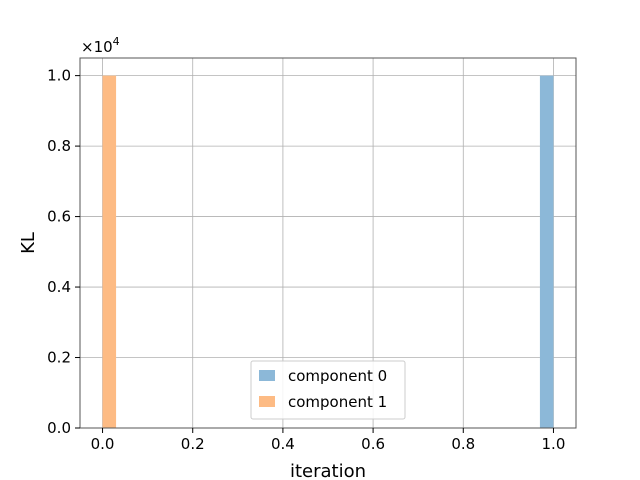 Image resolution: width=640 pixels, height=480 pixels. Describe the element at coordinates (328, 470) in the screenshot. I see `x-axis-label: iteration` at that location.